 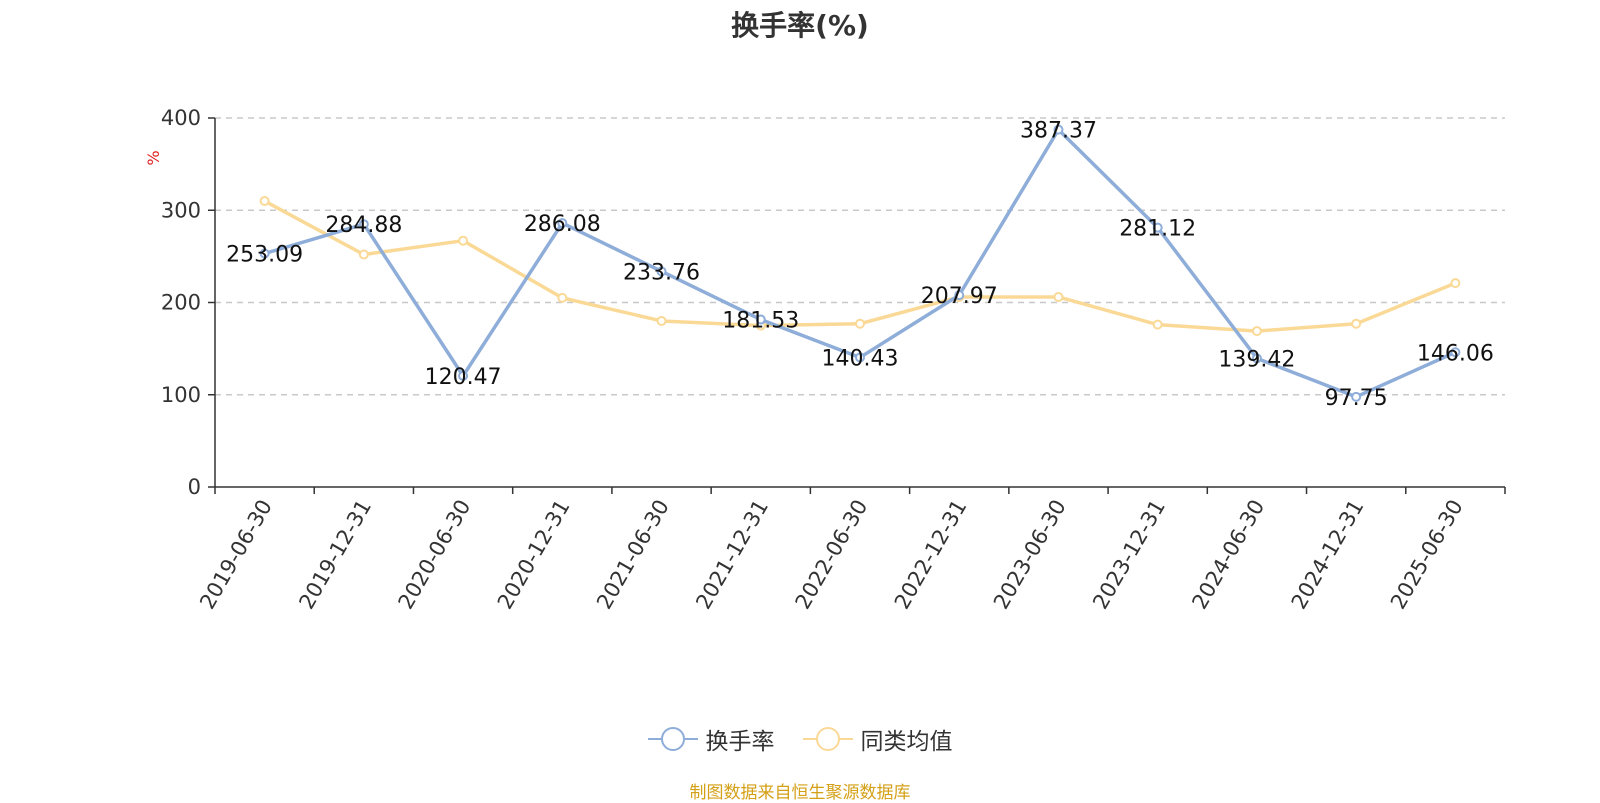 I want to click on data-label: 281.12, so click(x=1157, y=229).